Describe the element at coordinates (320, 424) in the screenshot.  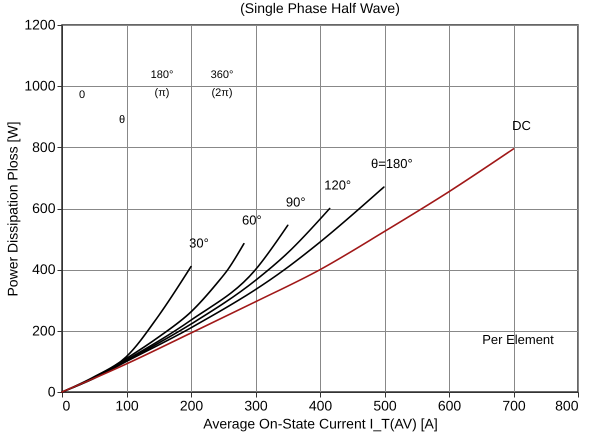
I see `x-axis-title: Average On-State Current I_T(AV) [A]` at that location.